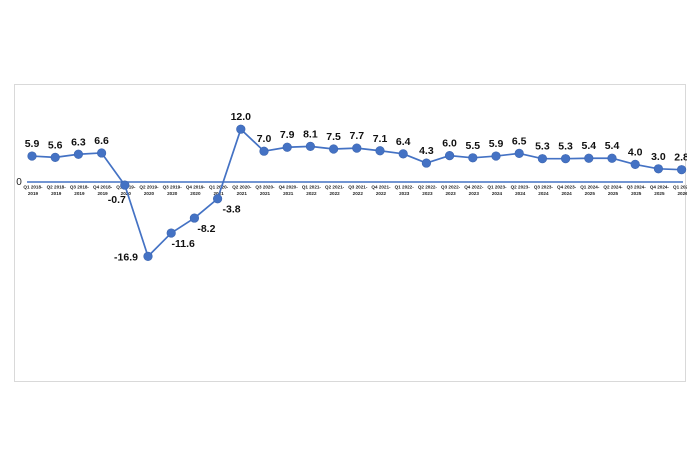 This screenshot has width=700, height=466. Describe the element at coordinates (590, 187) in the screenshot. I see `x-tick-label: Q1 2024-` at that location.